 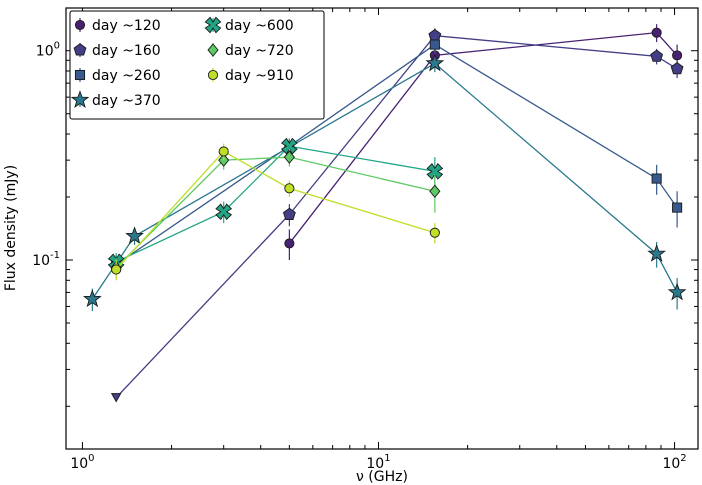 I want to click on legend-entry: day ~260, so click(x=117, y=76).